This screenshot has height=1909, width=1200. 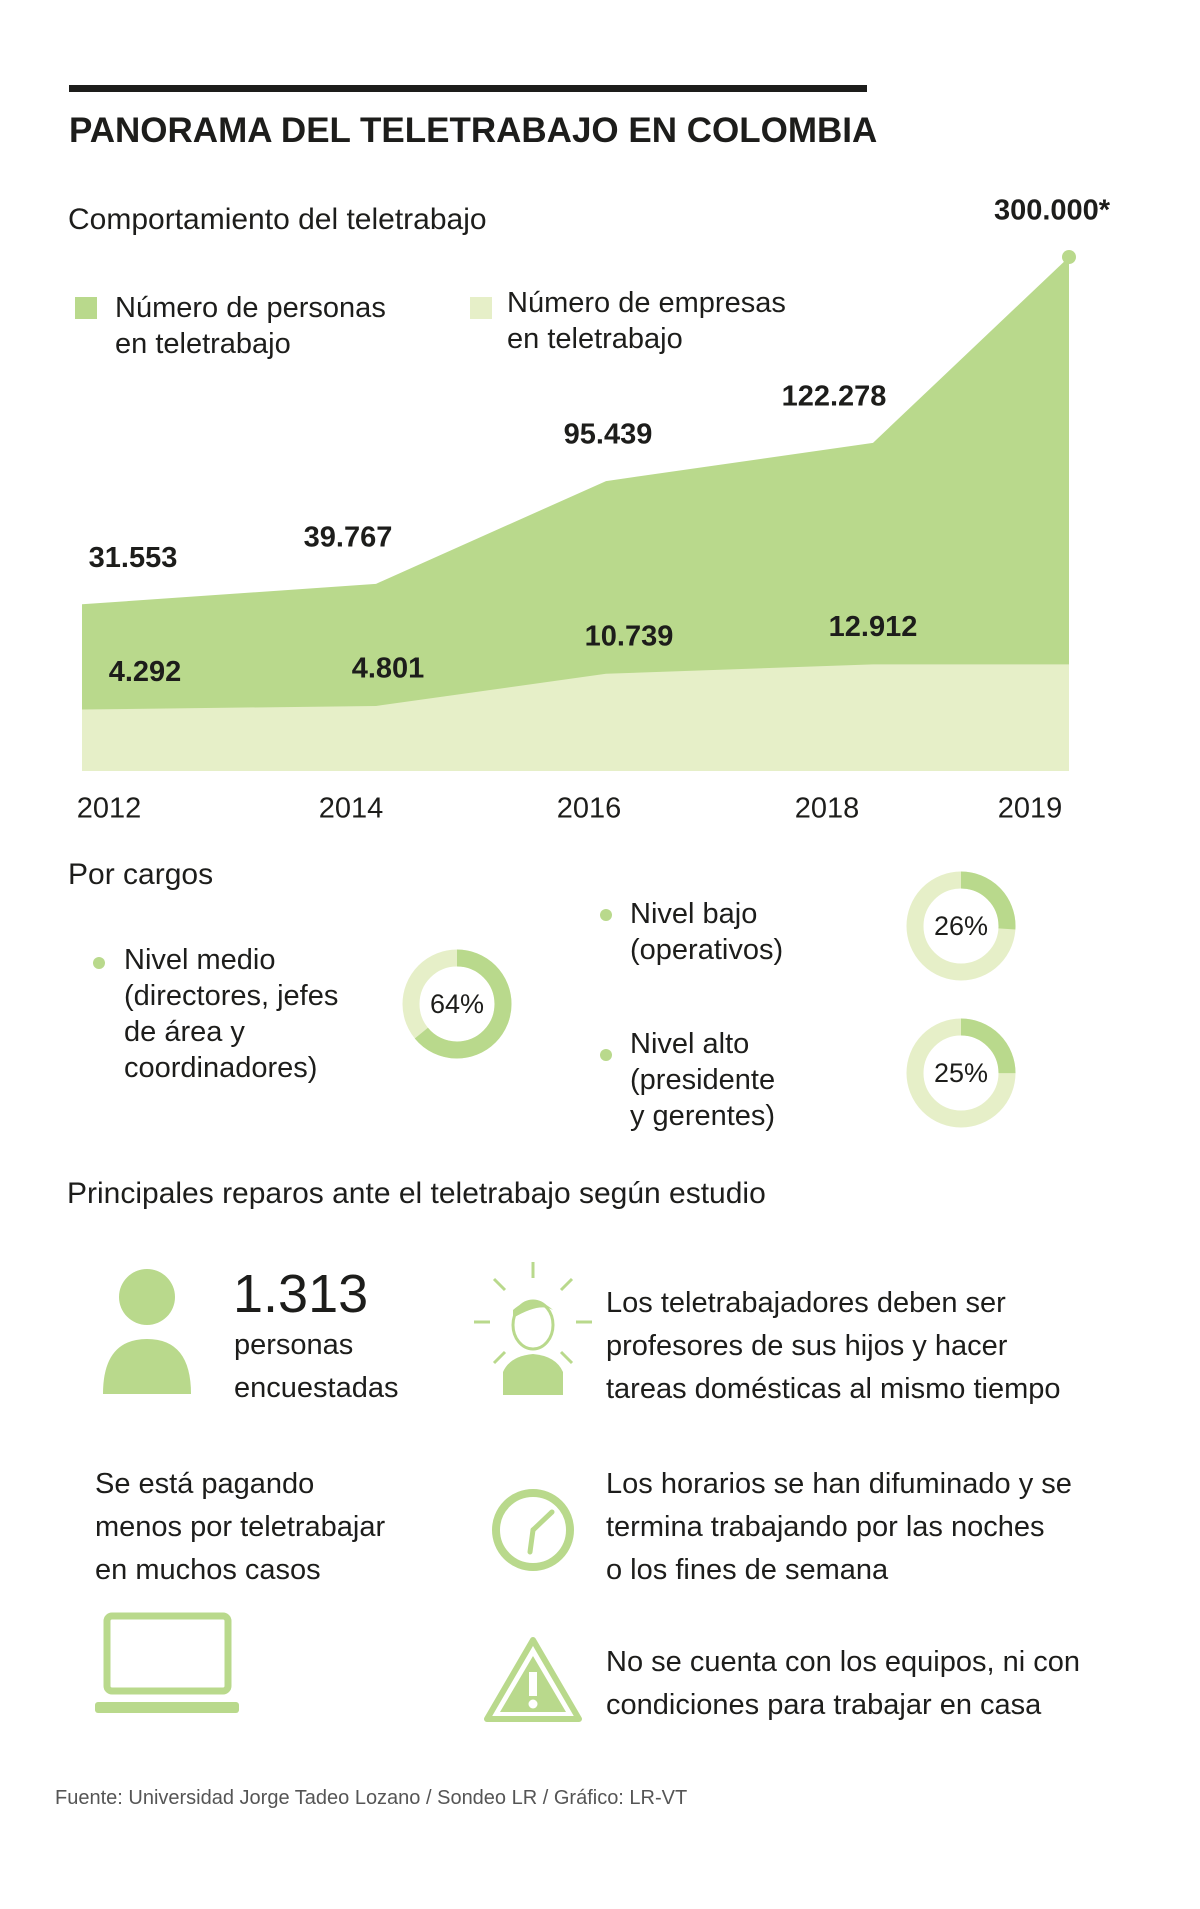 I want to click on x-tick-label: 2014, so click(x=351, y=809).